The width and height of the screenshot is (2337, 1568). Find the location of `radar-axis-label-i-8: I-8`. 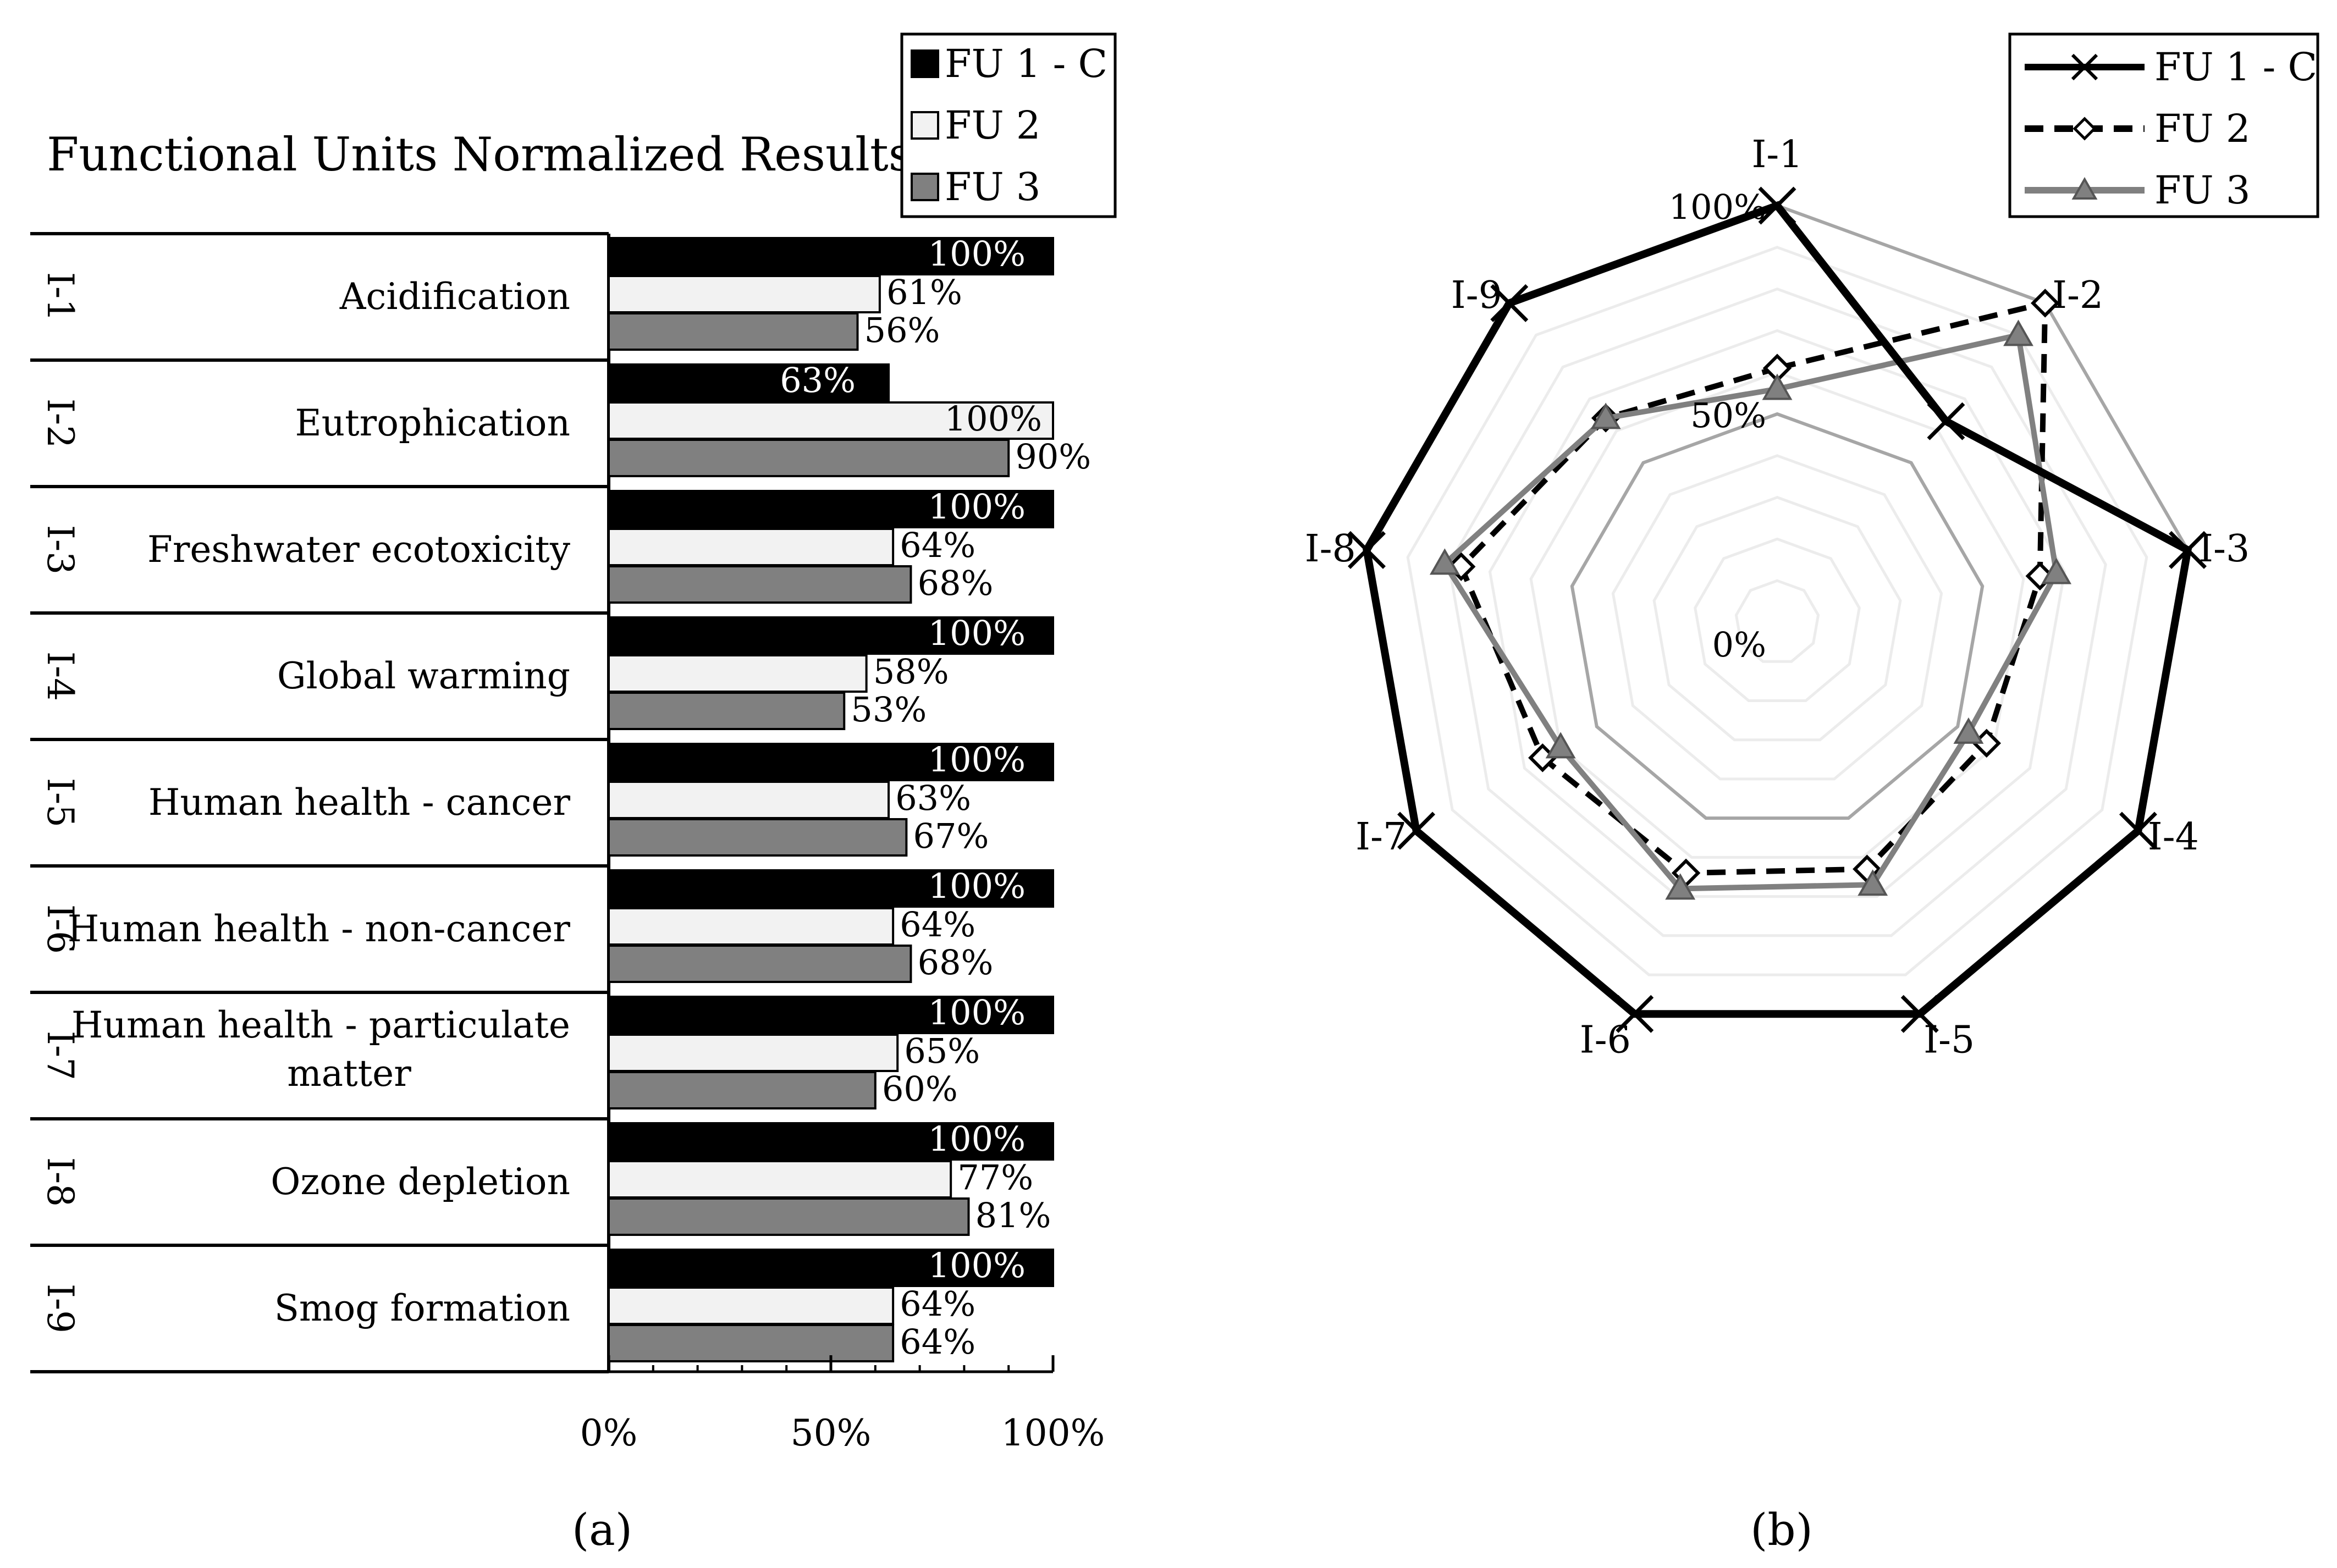

radar-axis-label-i-8: I-8 is located at coordinates (1331, 549).